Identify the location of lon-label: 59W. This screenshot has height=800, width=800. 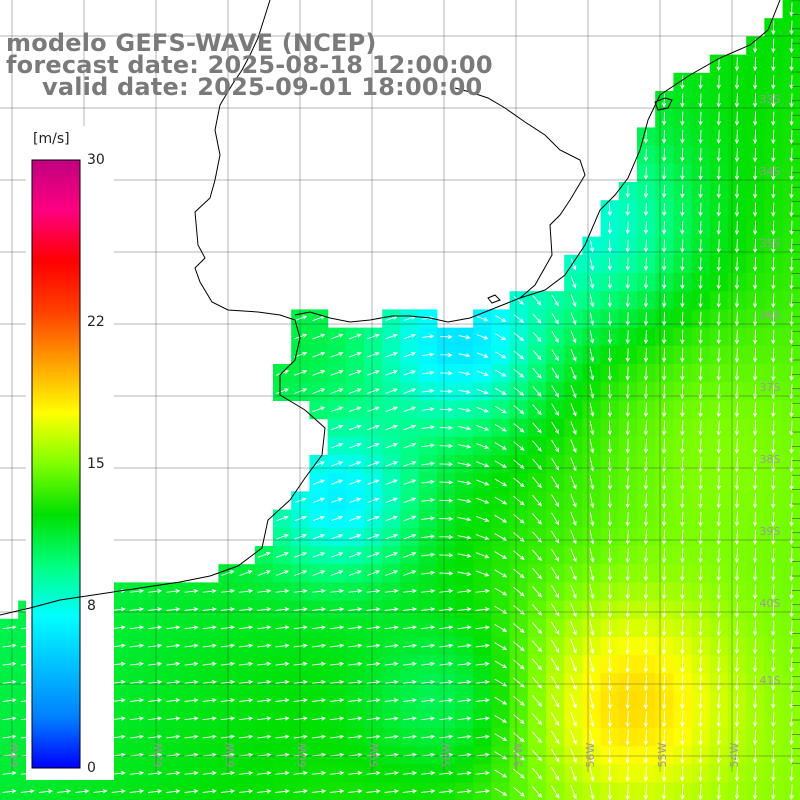
(374, 754).